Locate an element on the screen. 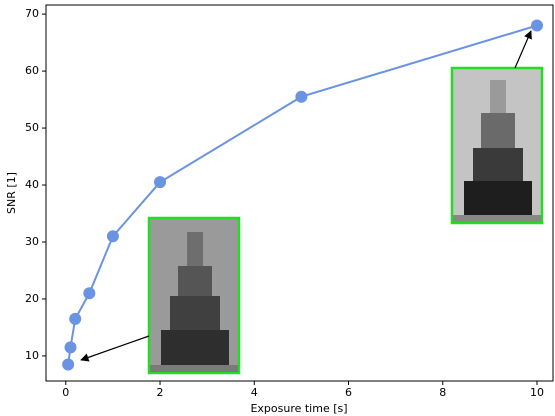 This screenshot has height=416, width=555. y-tick-label: 40 is located at coordinates (32, 184).